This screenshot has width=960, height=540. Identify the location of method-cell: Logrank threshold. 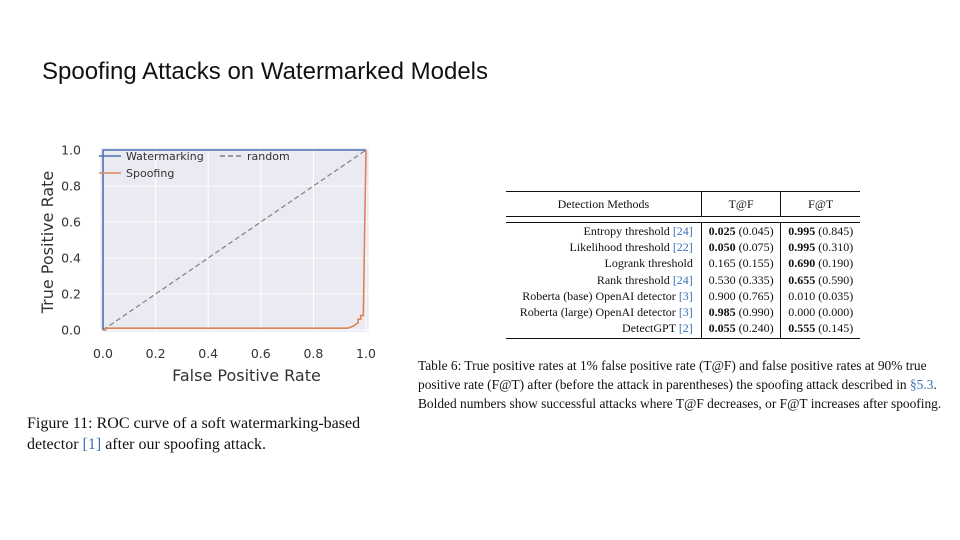
(604, 263).